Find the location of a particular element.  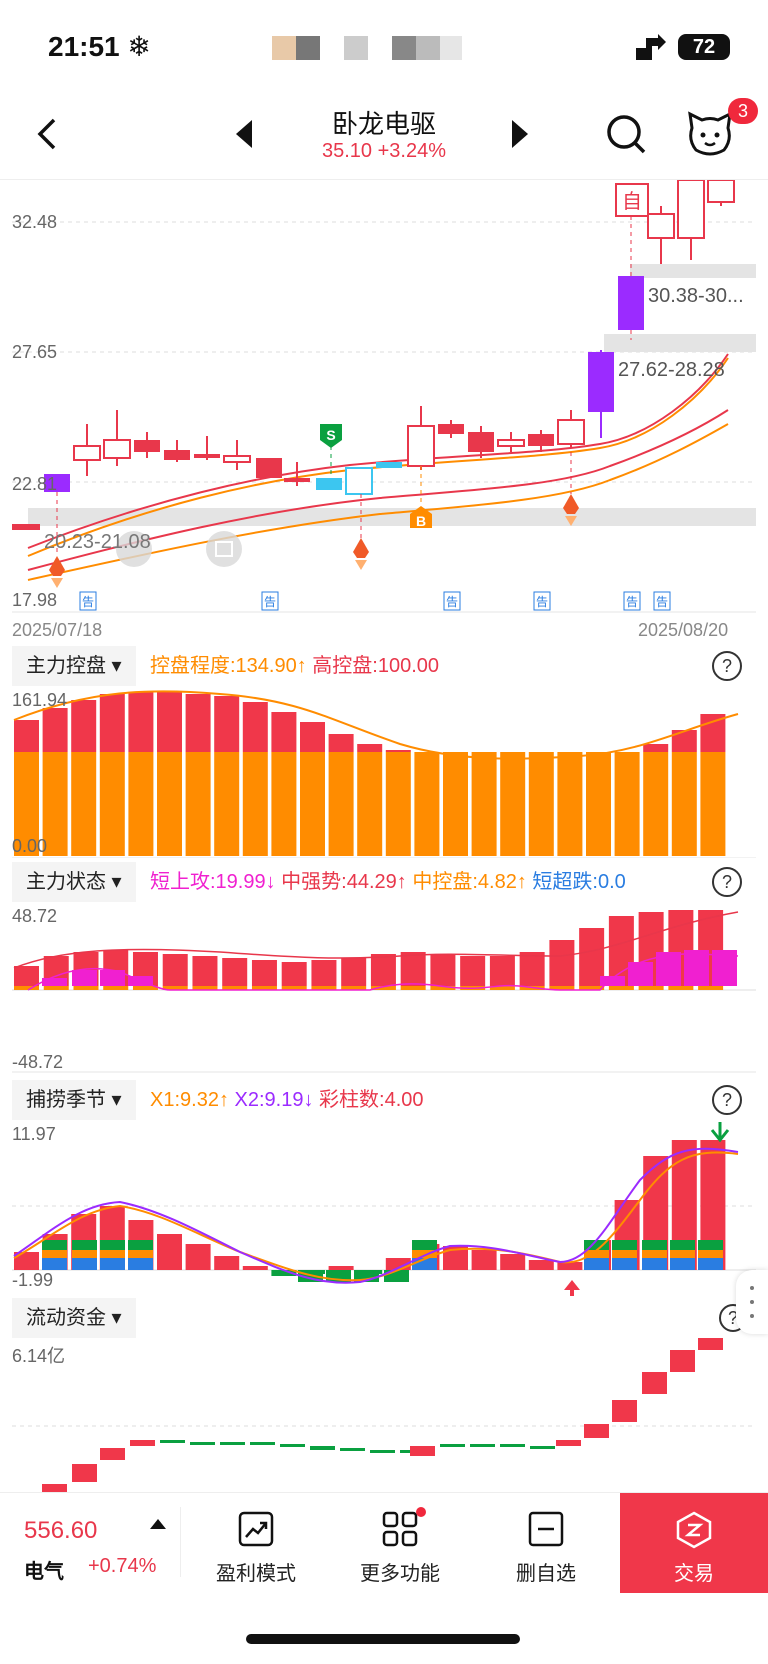

panel3-y-bottom: -1.99 is located at coordinates (33, 1280).